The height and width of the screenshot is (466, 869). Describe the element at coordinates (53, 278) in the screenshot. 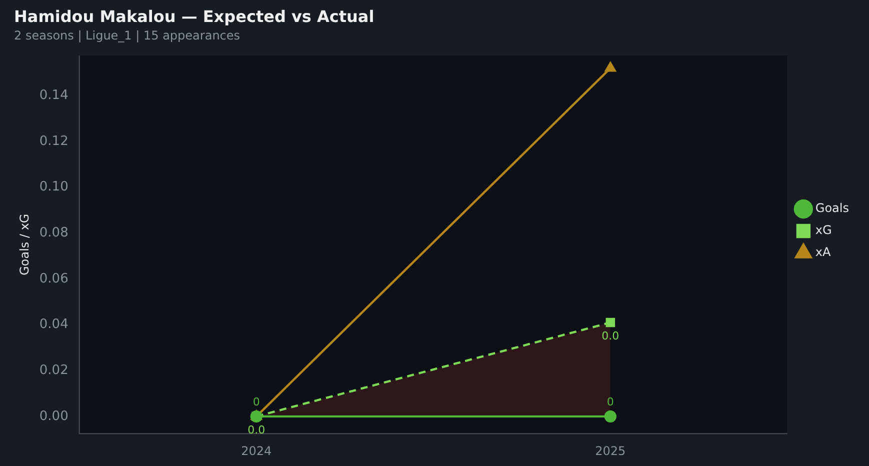

I see `y-tick-label: 0.06` at that location.